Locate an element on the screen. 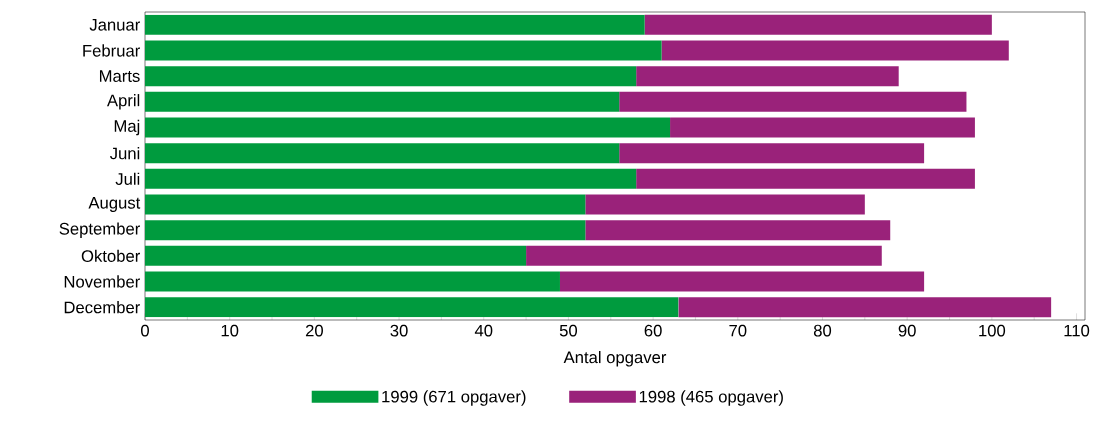 This screenshot has width=1095, height=425. y-tick-label: August is located at coordinates (114, 204).